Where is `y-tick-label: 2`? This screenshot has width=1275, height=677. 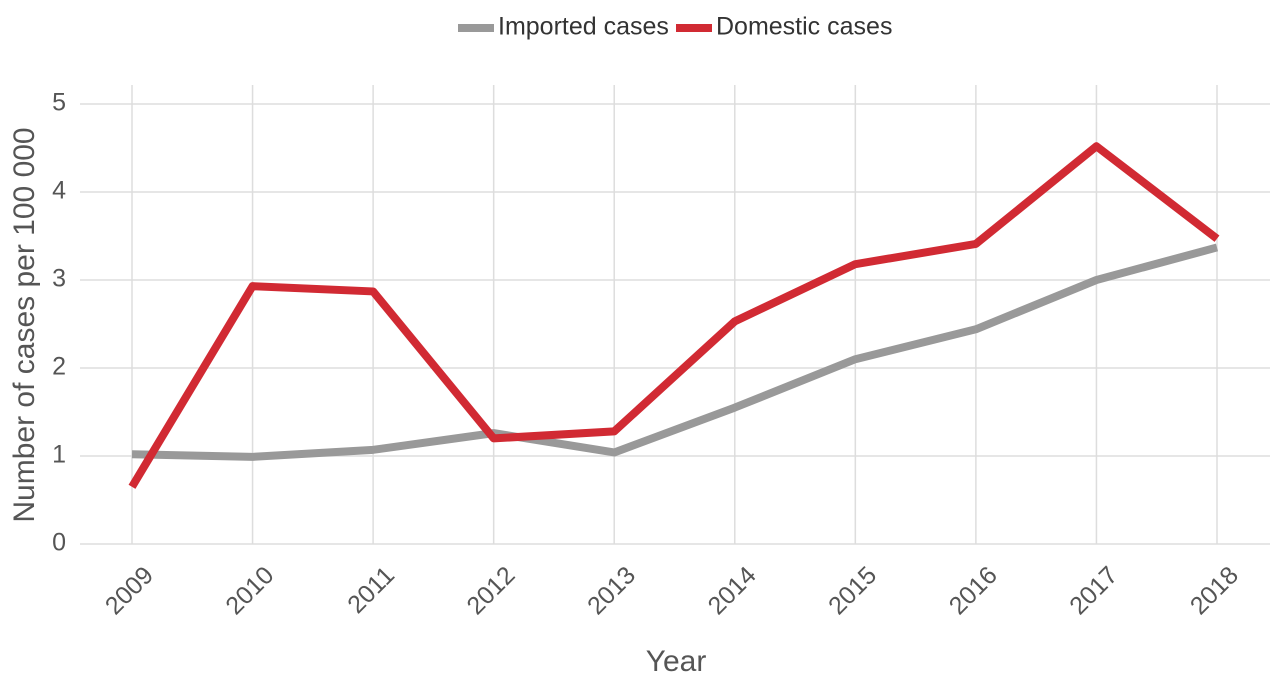
y-tick-label: 2 is located at coordinates (59, 367).